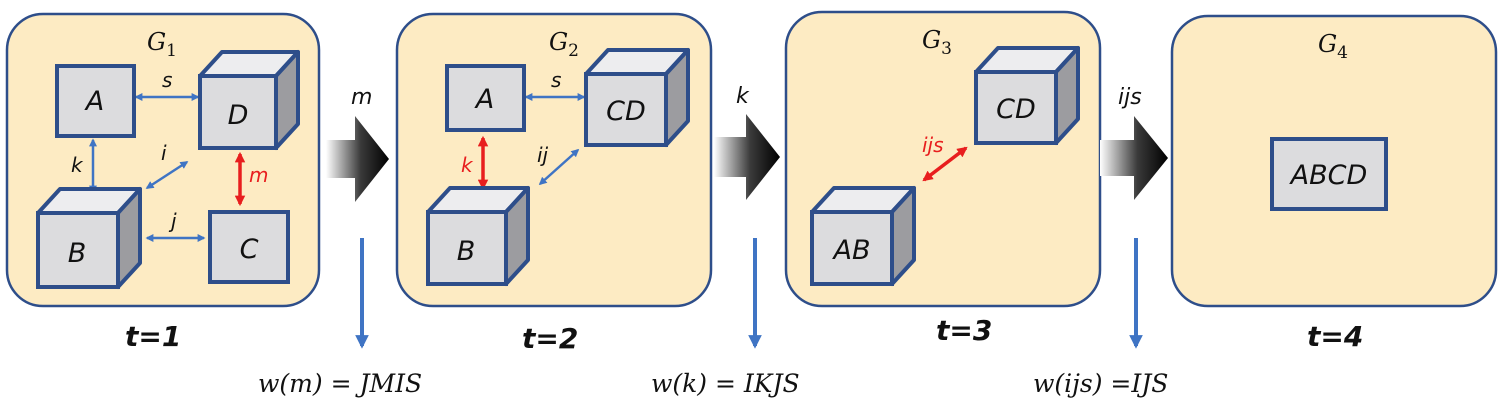  Describe the element at coordinates (626, 111) in the screenshot. I see `node-cd-label: CD` at that location.